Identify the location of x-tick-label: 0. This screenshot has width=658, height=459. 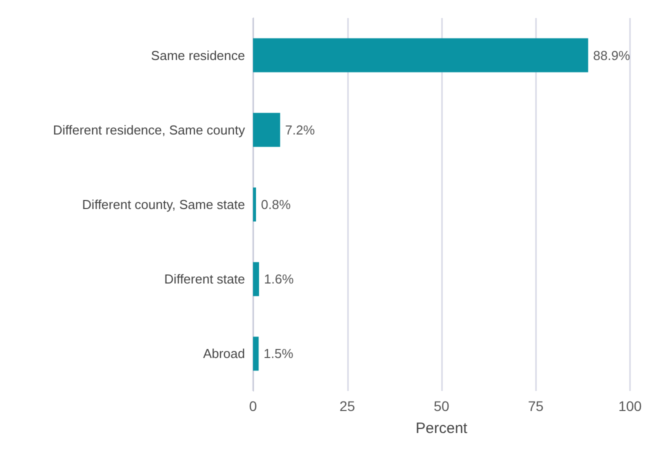
(253, 406).